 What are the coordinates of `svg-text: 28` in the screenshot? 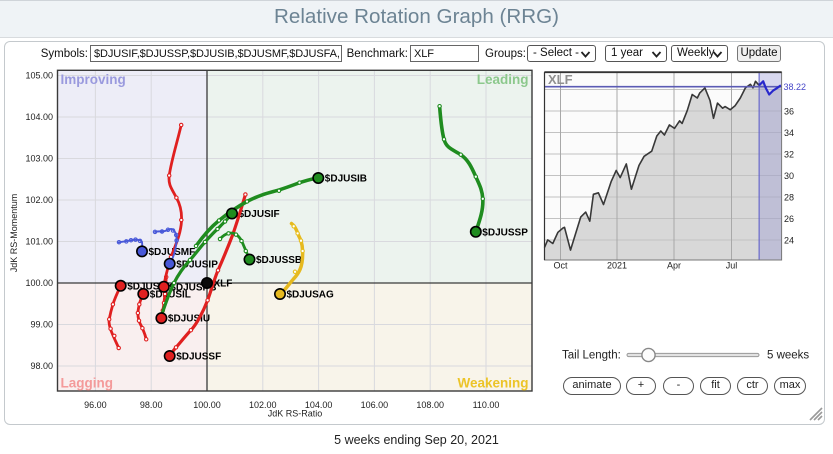 It's located at (789, 198).